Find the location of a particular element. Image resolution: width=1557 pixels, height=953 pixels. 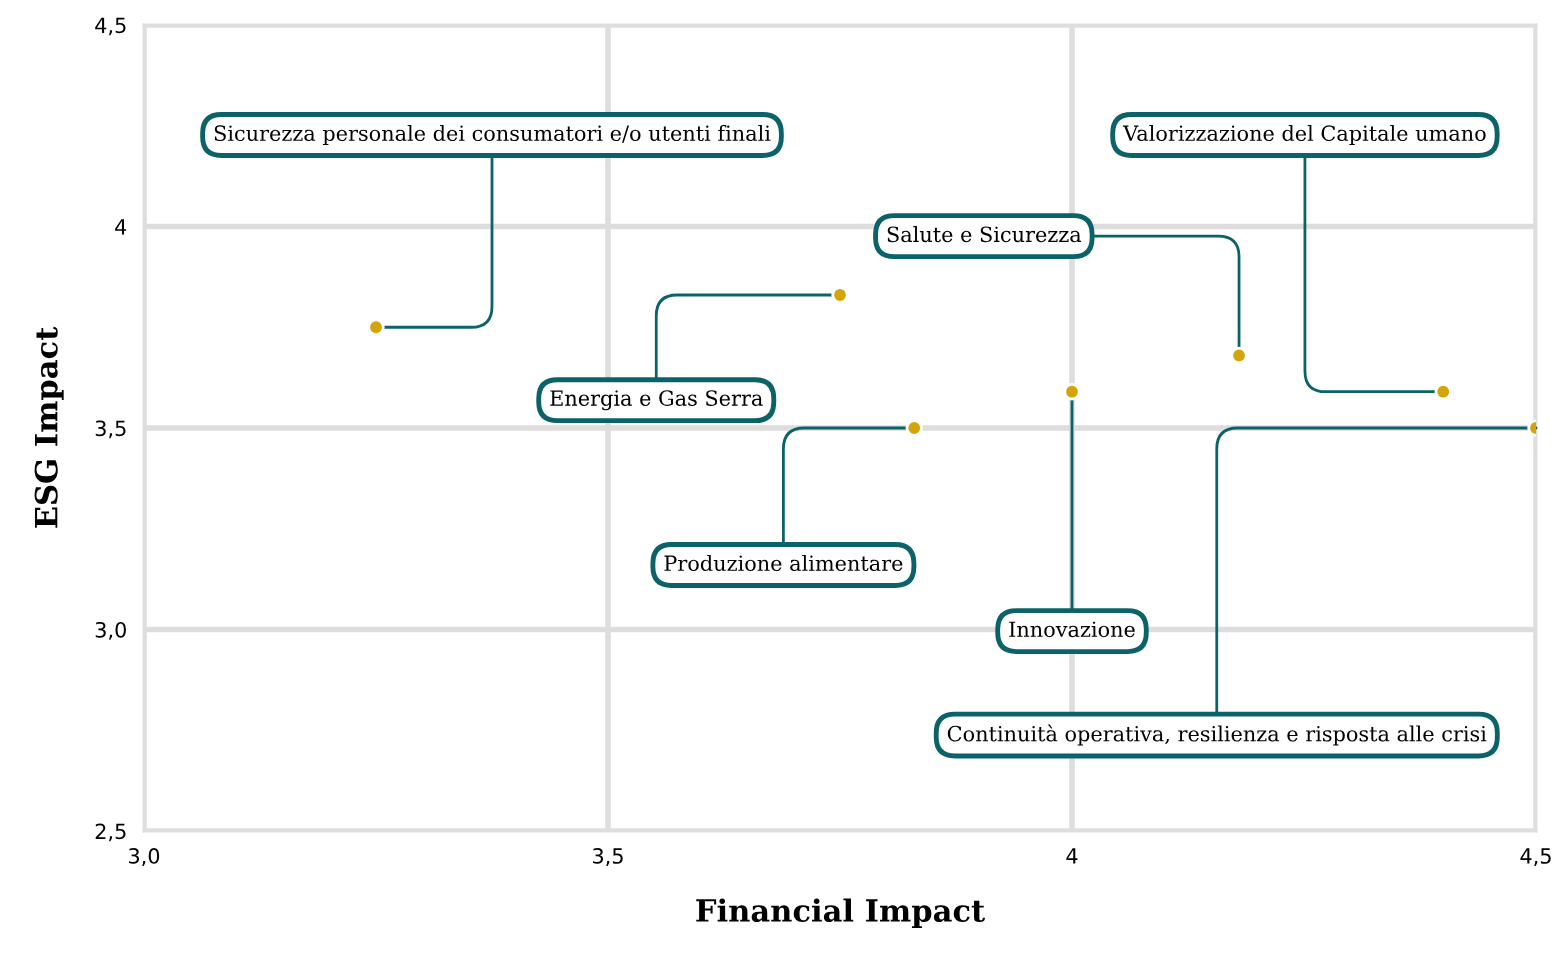

annotation: Produzione alimentare is located at coordinates (783, 563).